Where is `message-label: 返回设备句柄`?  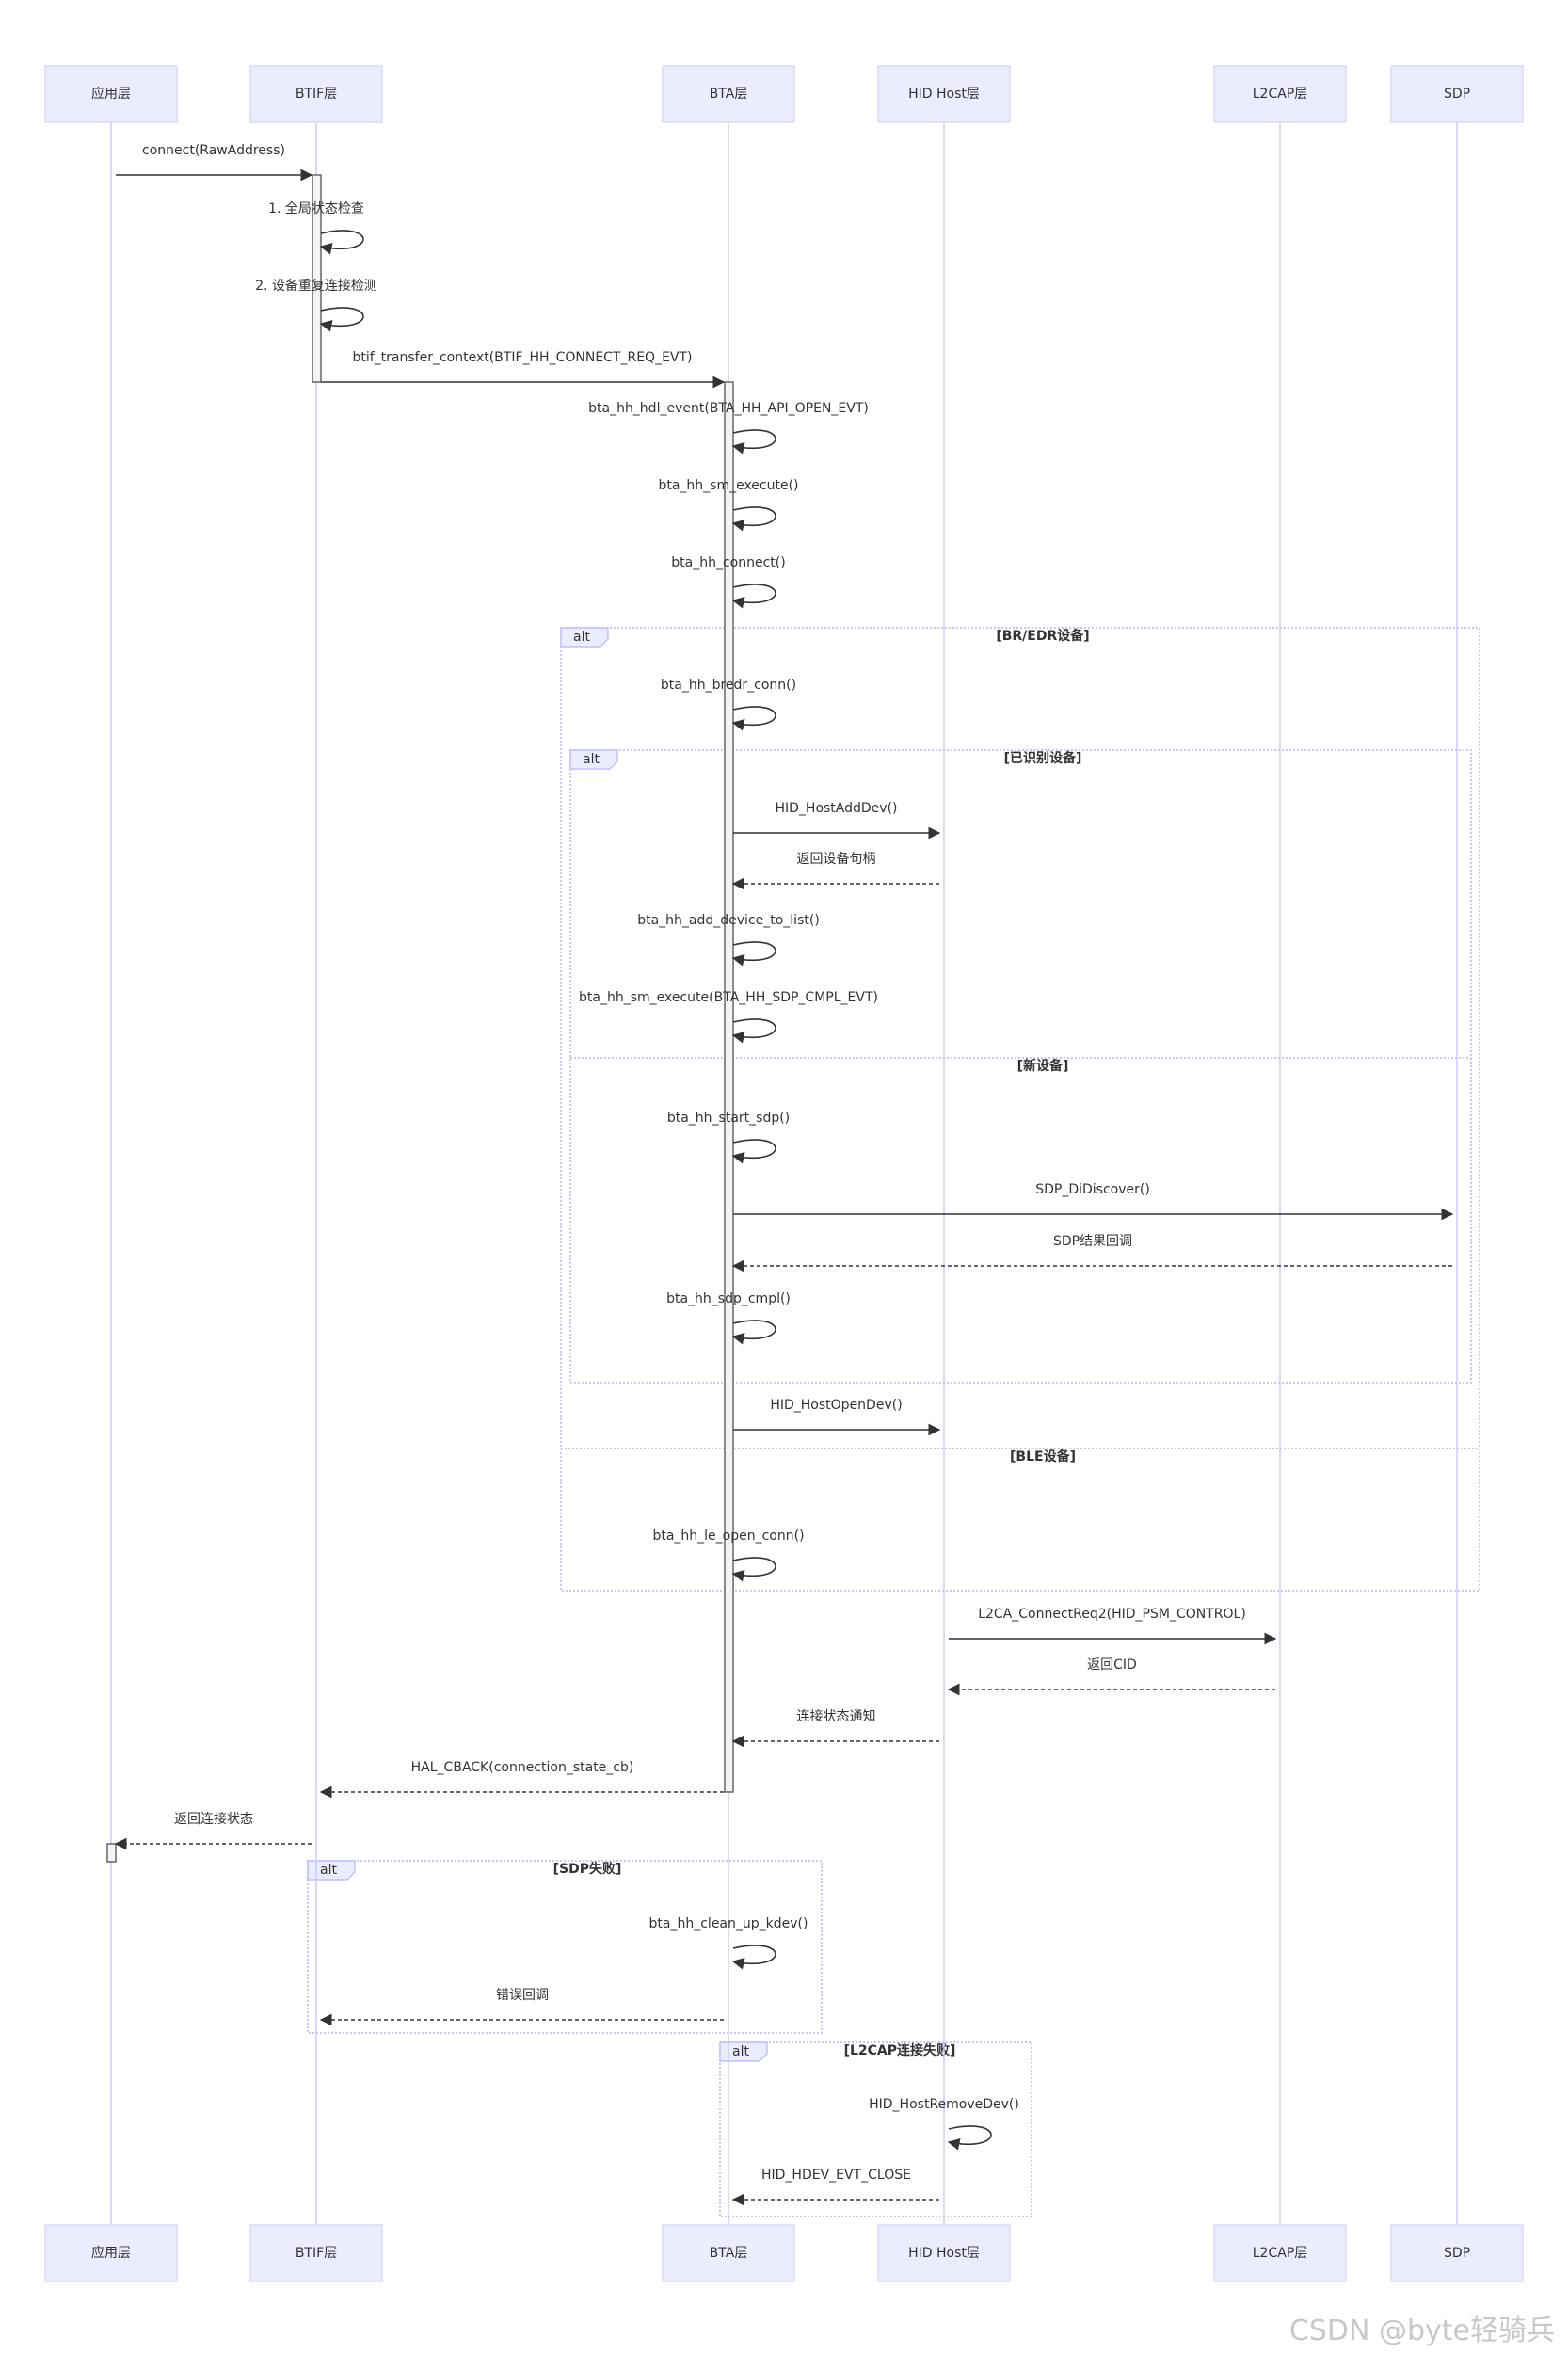 message-label: 返回设备句柄 is located at coordinates (836, 859).